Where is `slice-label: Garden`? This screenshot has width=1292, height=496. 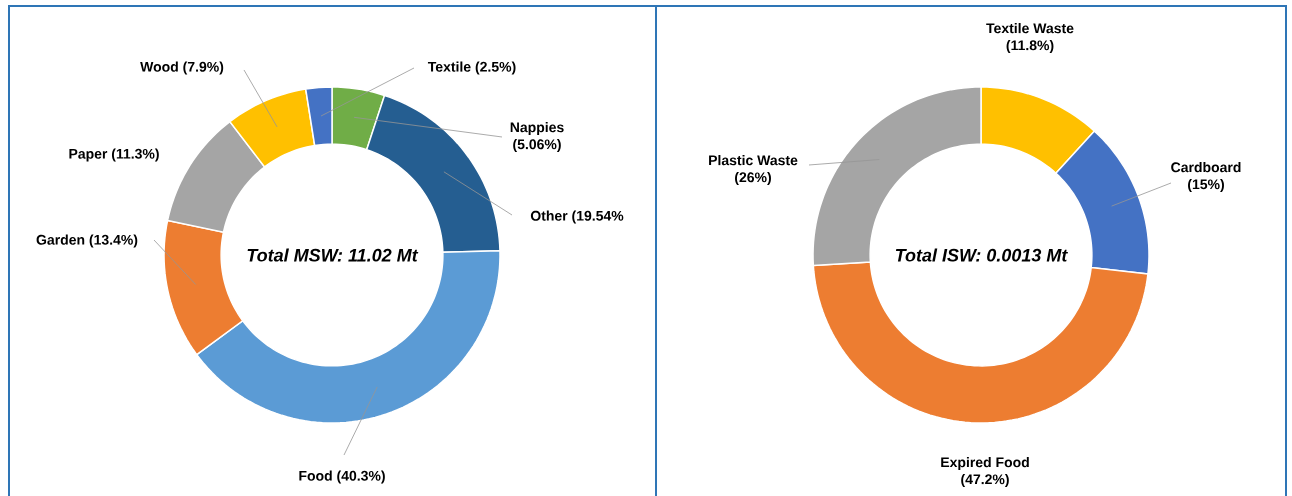
slice-label: Garden is located at coordinates (60, 239).